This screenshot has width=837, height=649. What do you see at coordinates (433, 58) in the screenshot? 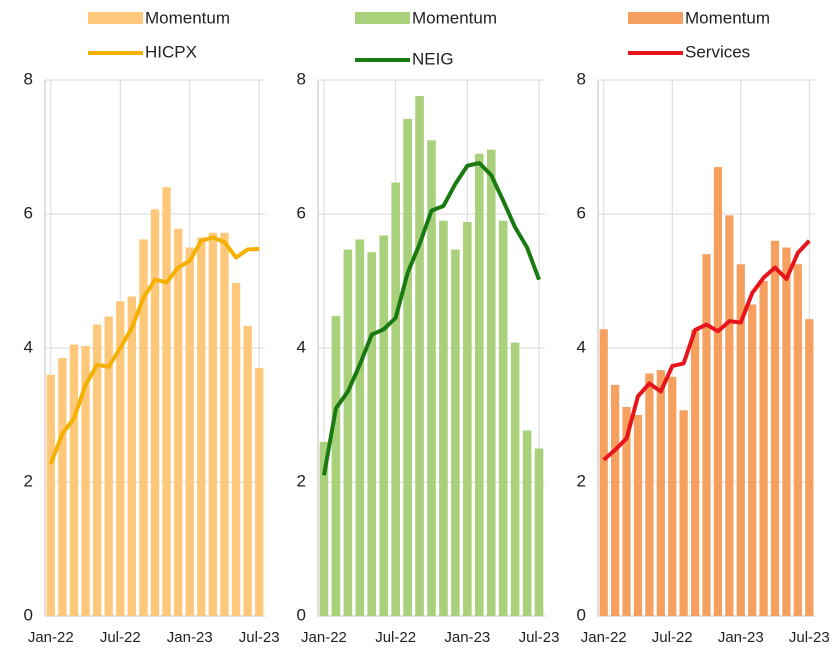
I see `legend-label: NEIG` at bounding box center [433, 58].